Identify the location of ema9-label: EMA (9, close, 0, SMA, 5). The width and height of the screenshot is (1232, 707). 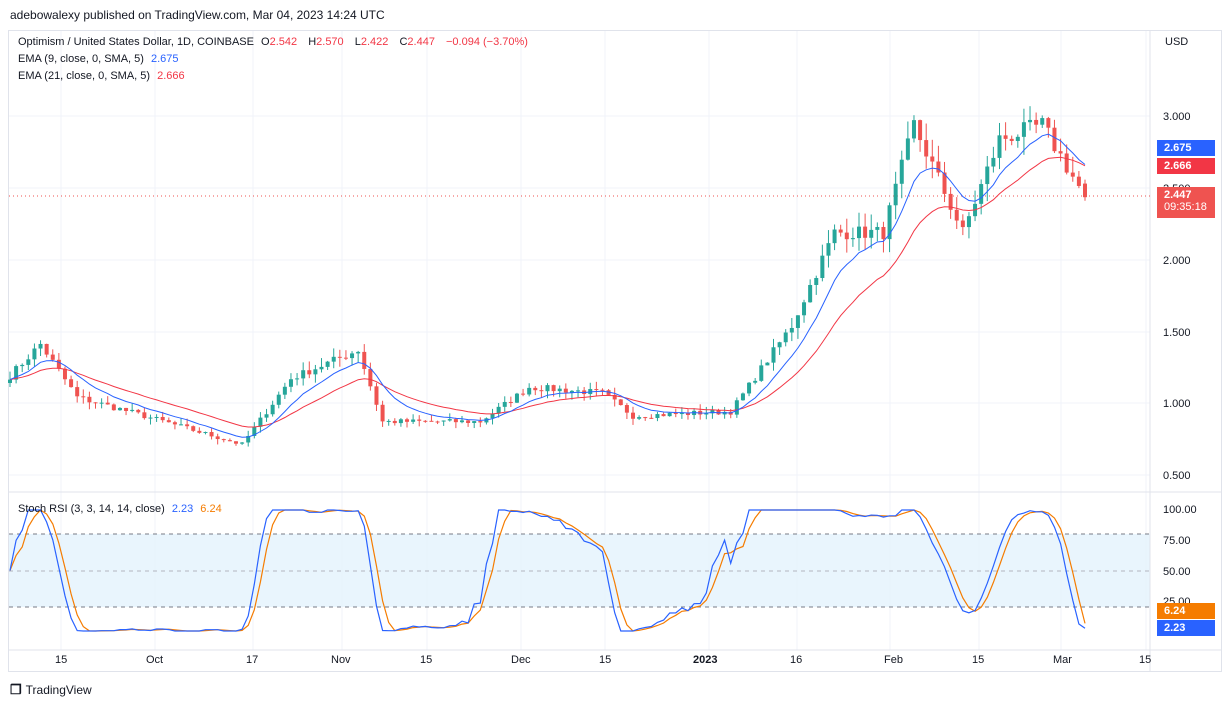
(81, 59).